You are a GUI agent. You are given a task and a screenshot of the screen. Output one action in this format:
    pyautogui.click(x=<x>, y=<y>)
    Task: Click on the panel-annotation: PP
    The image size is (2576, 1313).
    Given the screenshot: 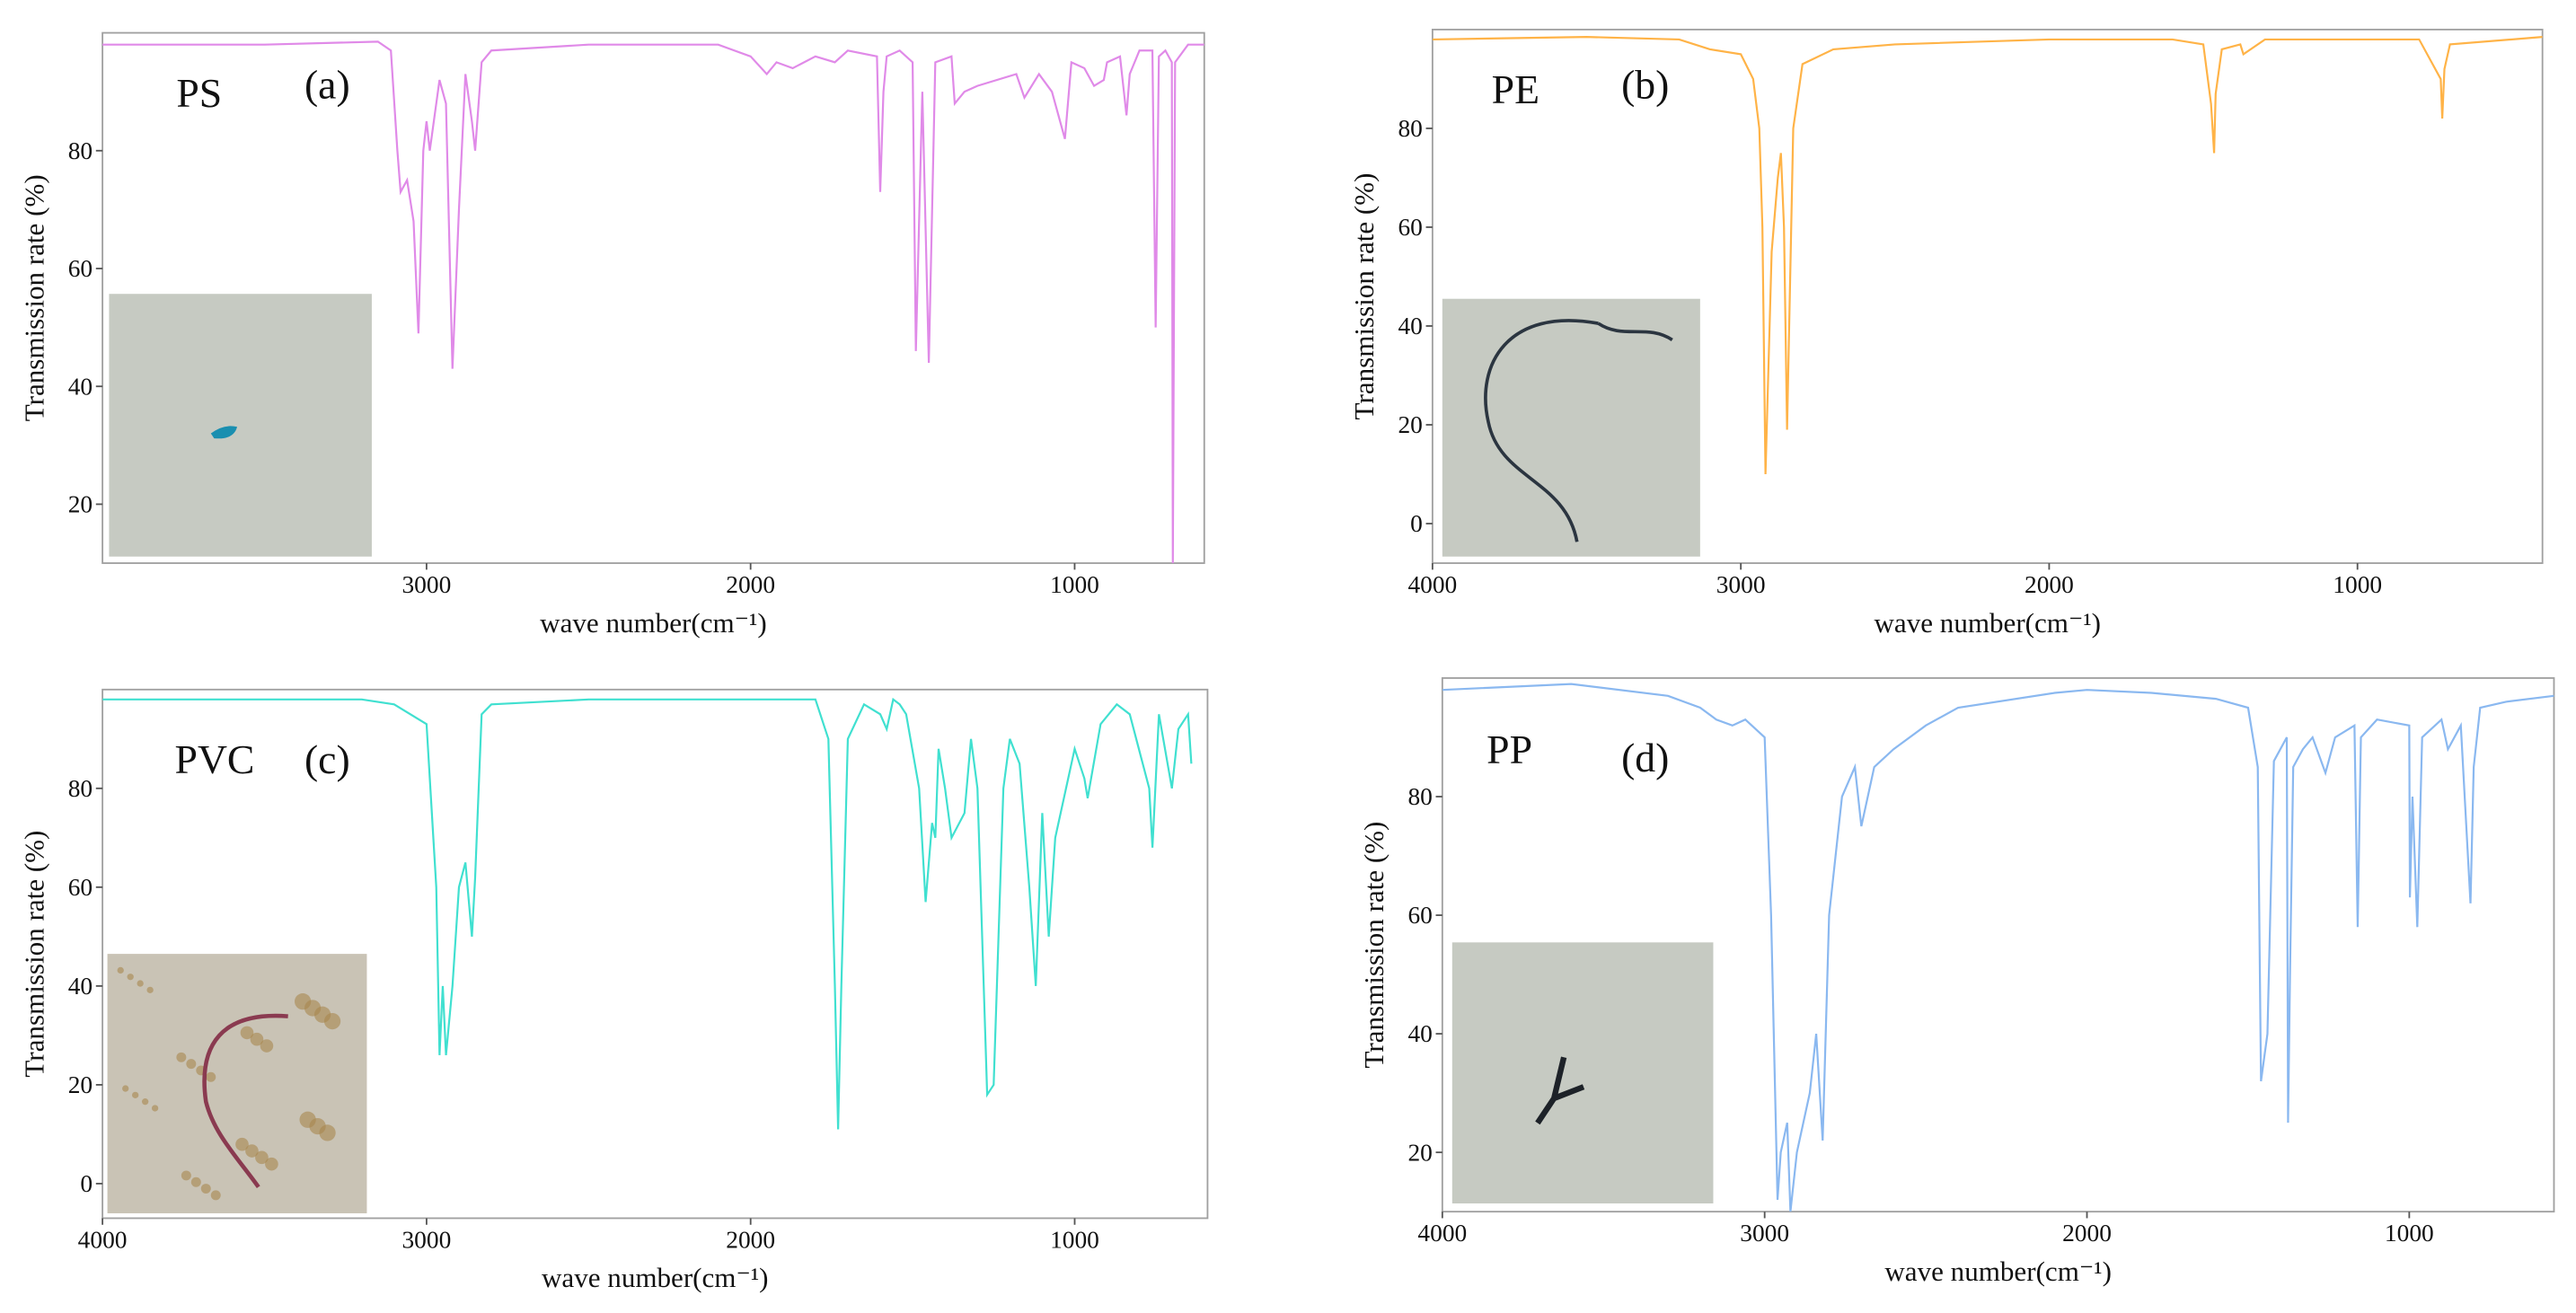 What is the action you would take?
    pyautogui.click(x=1509, y=749)
    